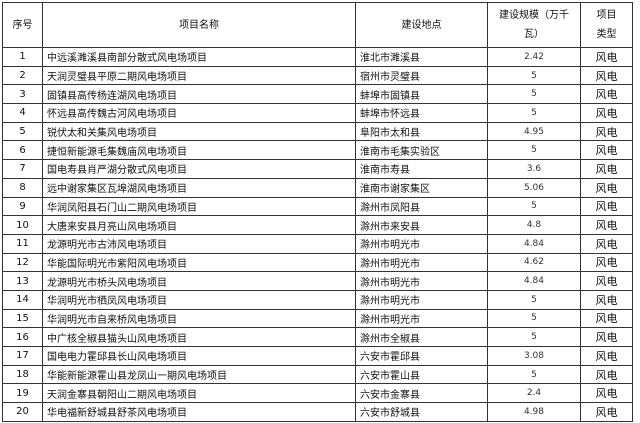  I want to click on project-name: 固镇县高传杨连湖风电场项目, so click(199, 94).